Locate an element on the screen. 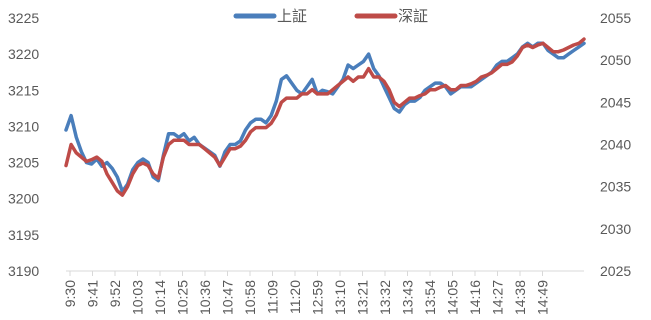 The width and height of the screenshot is (651, 320). right-tick-label: 2040 is located at coordinates (615, 145).